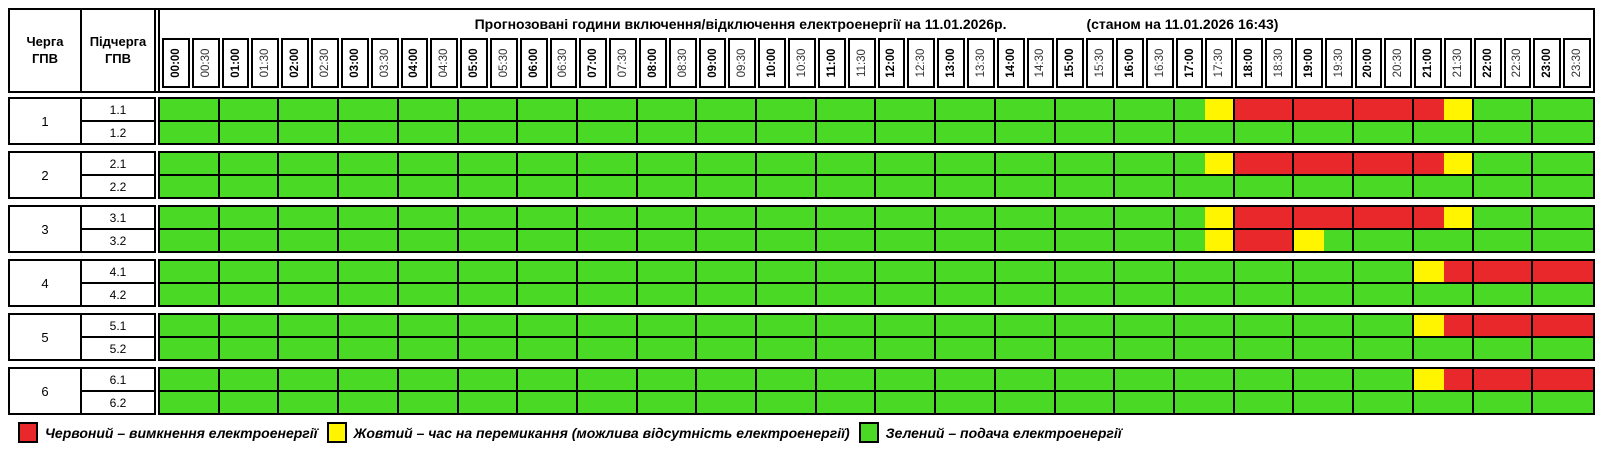  What do you see at coordinates (82, 283) in the screenshot?
I see `group-left-4: 4 4.1 4.2` at bounding box center [82, 283].